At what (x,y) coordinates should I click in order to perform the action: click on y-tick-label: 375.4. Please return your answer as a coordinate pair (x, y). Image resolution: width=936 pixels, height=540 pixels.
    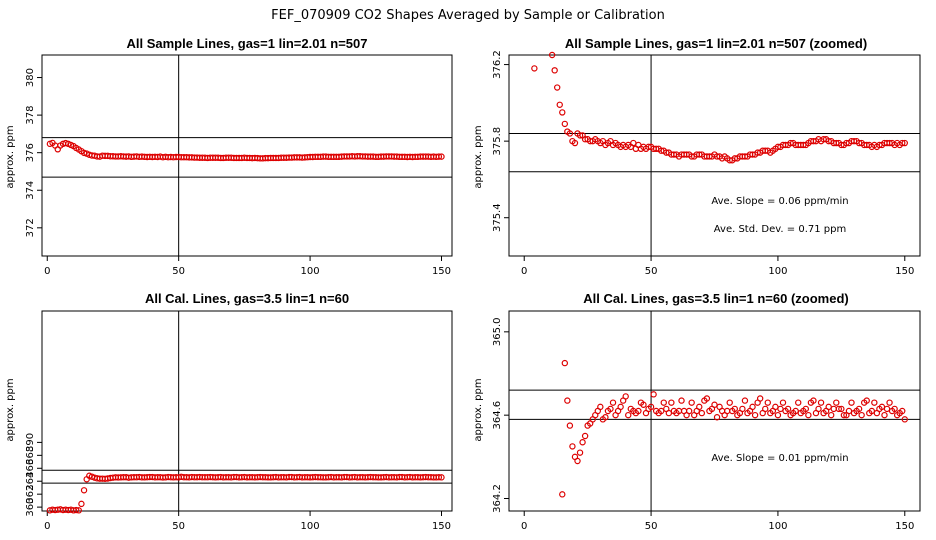
    Looking at the image, I should click on (497, 217).